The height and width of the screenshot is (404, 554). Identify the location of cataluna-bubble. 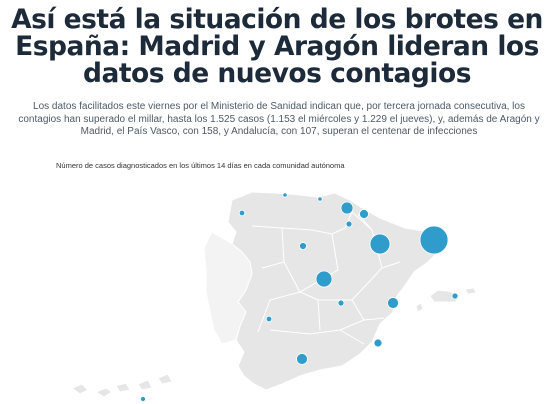
(434, 240).